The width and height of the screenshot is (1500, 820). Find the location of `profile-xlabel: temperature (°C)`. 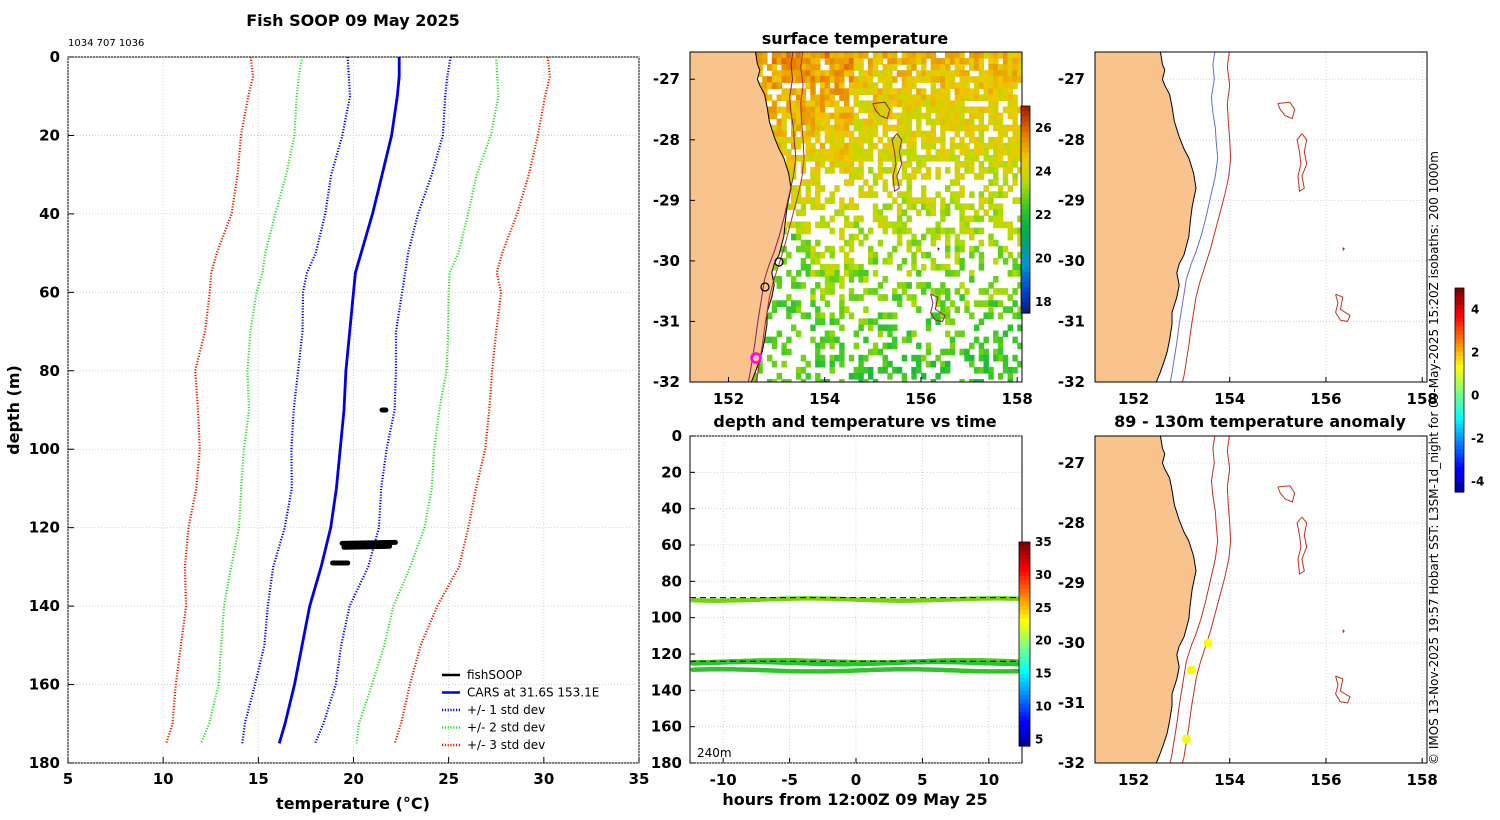

profile-xlabel: temperature (°C) is located at coordinates (353, 803).